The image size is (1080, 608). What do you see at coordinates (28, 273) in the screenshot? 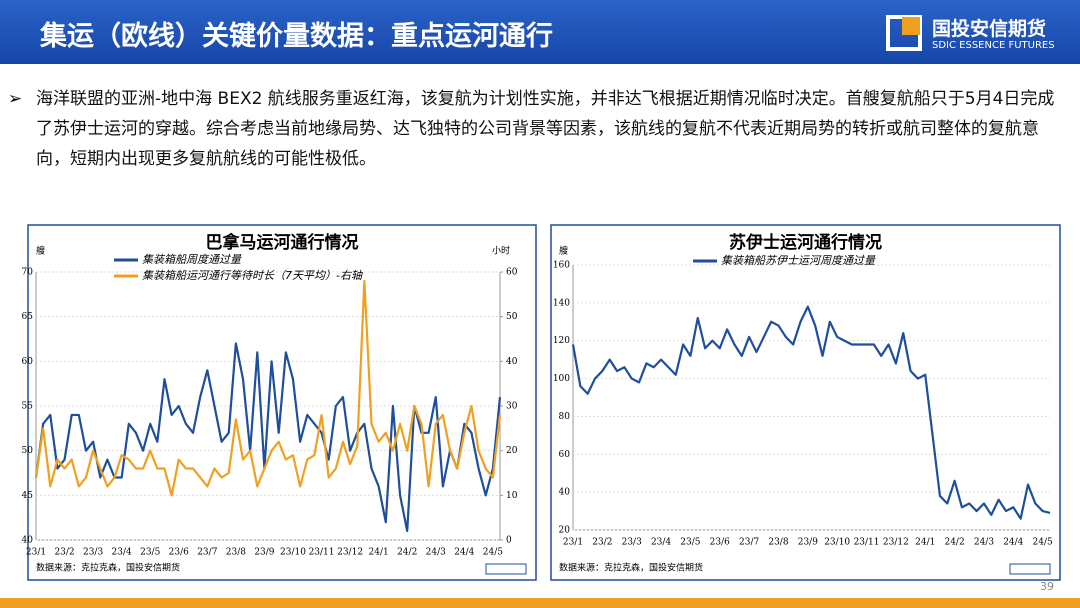
I see `y-tick-label: 70` at bounding box center [28, 273].